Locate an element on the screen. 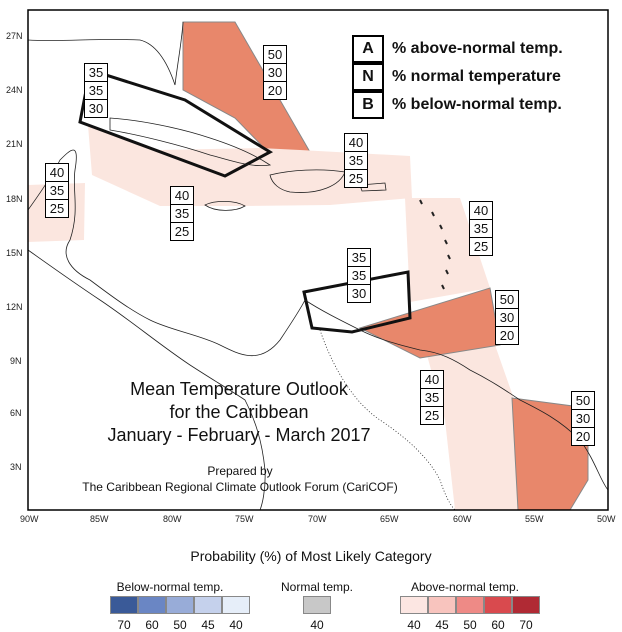 This screenshot has height=632, width=622. prob-box-cuba: 35 35 30 is located at coordinates (96, 90).